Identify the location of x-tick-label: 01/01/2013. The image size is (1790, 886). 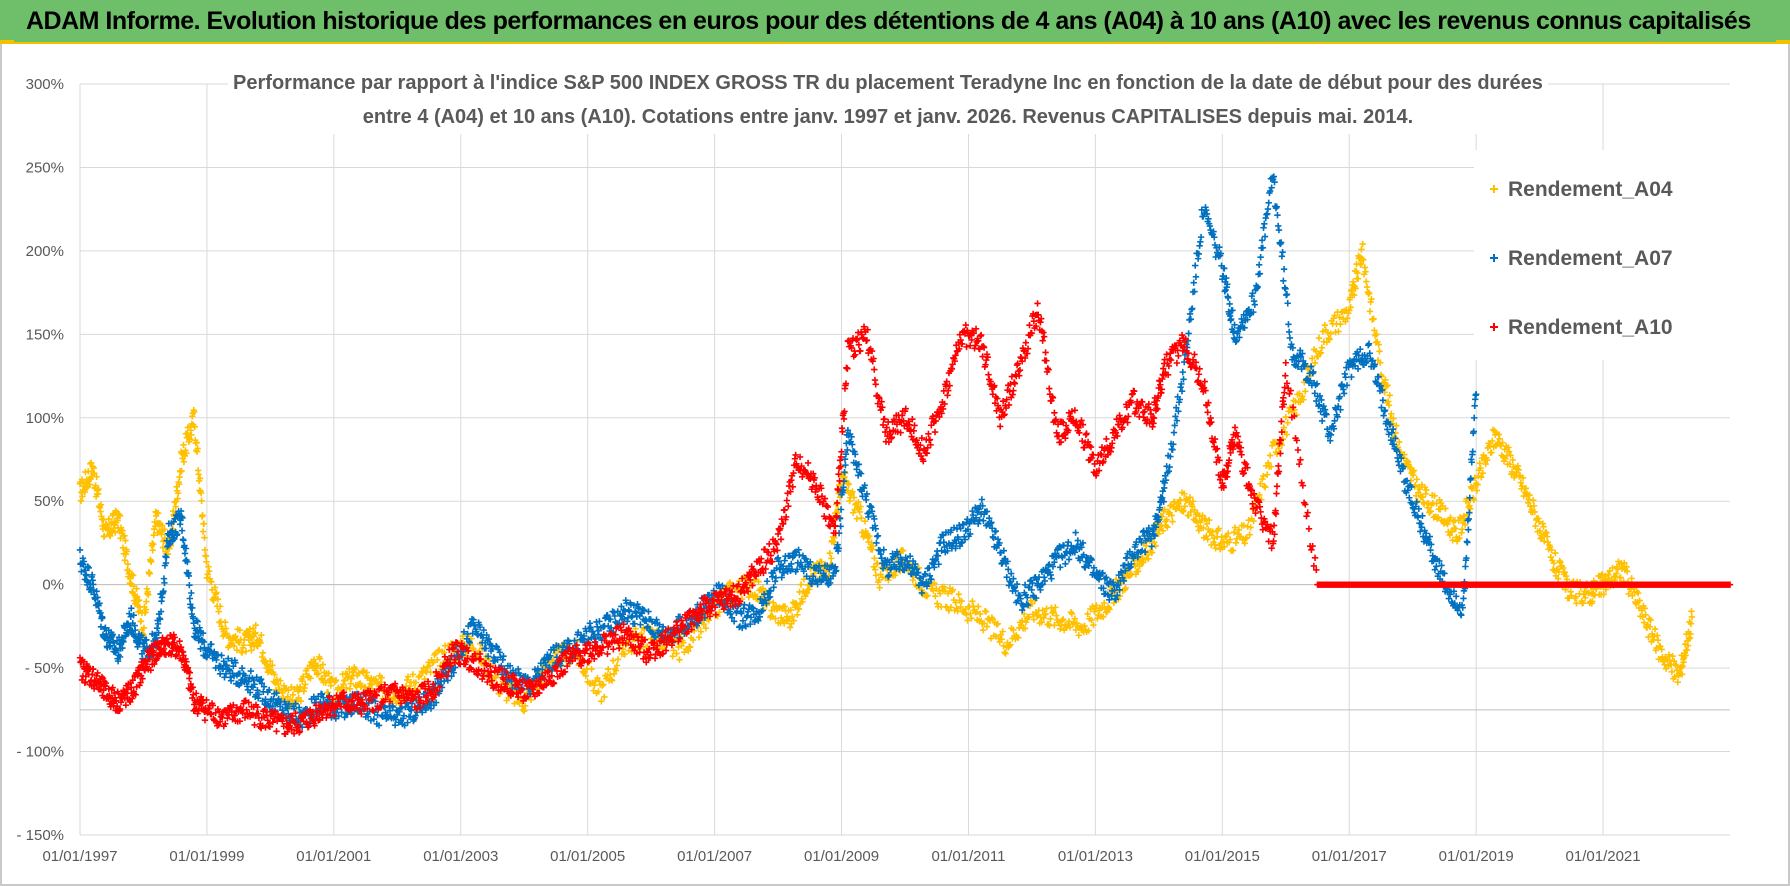
(1095, 856).